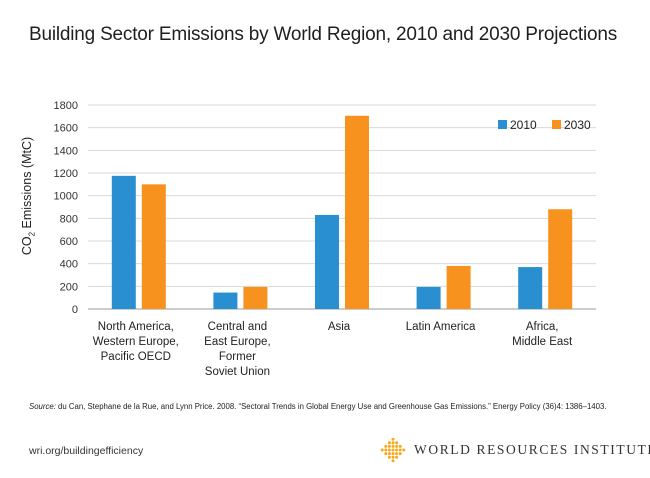 This screenshot has width=650, height=478. I want to click on y-tick-label: 1600, so click(66, 129).